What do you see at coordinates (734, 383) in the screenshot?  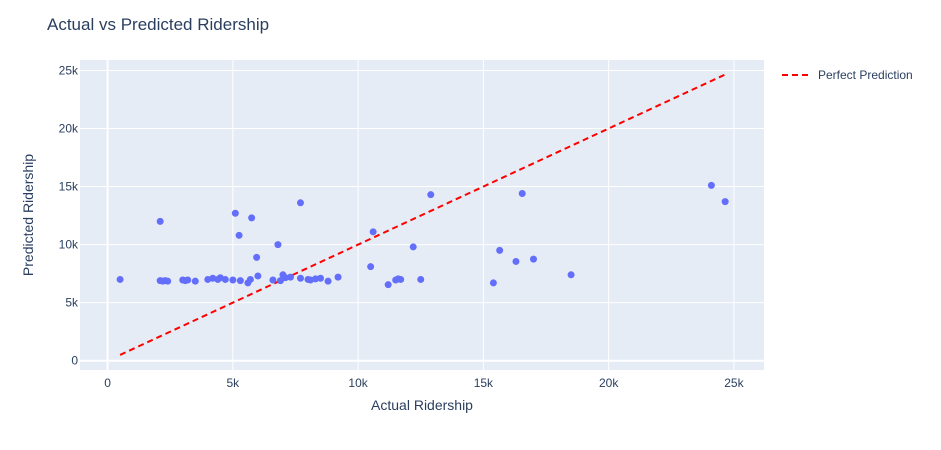 I see `x-tick-label: 25k` at bounding box center [734, 383].